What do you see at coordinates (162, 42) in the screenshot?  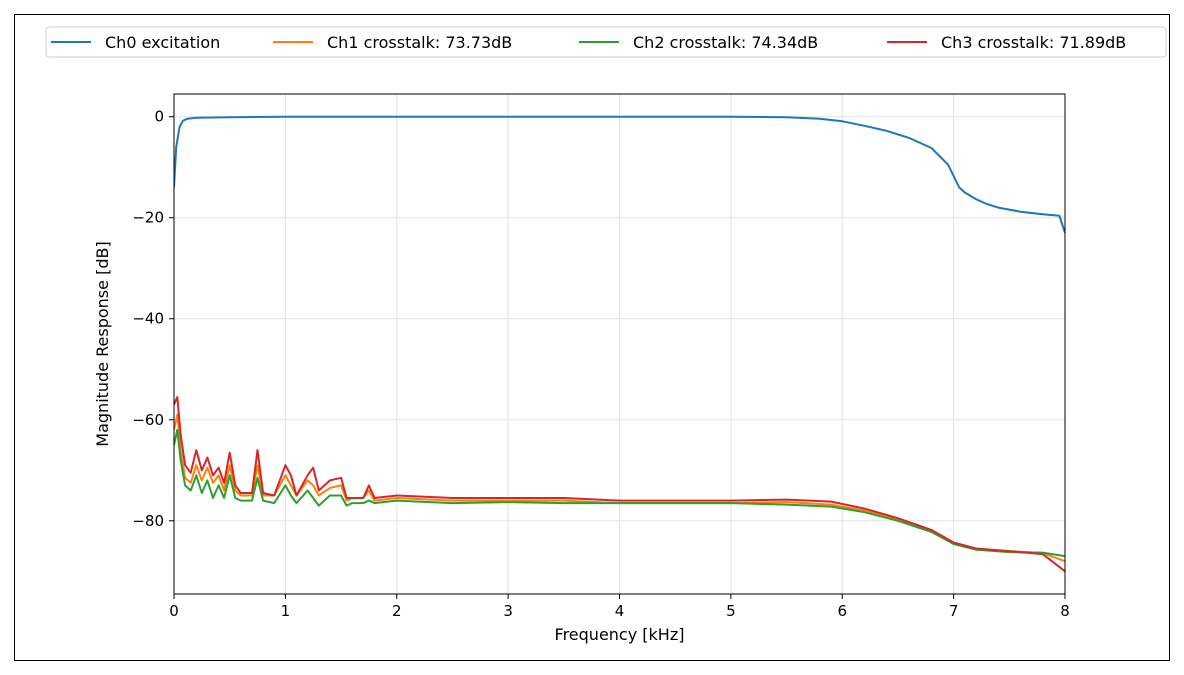 I see `legend-label-ch0: Ch0 excitation` at bounding box center [162, 42].